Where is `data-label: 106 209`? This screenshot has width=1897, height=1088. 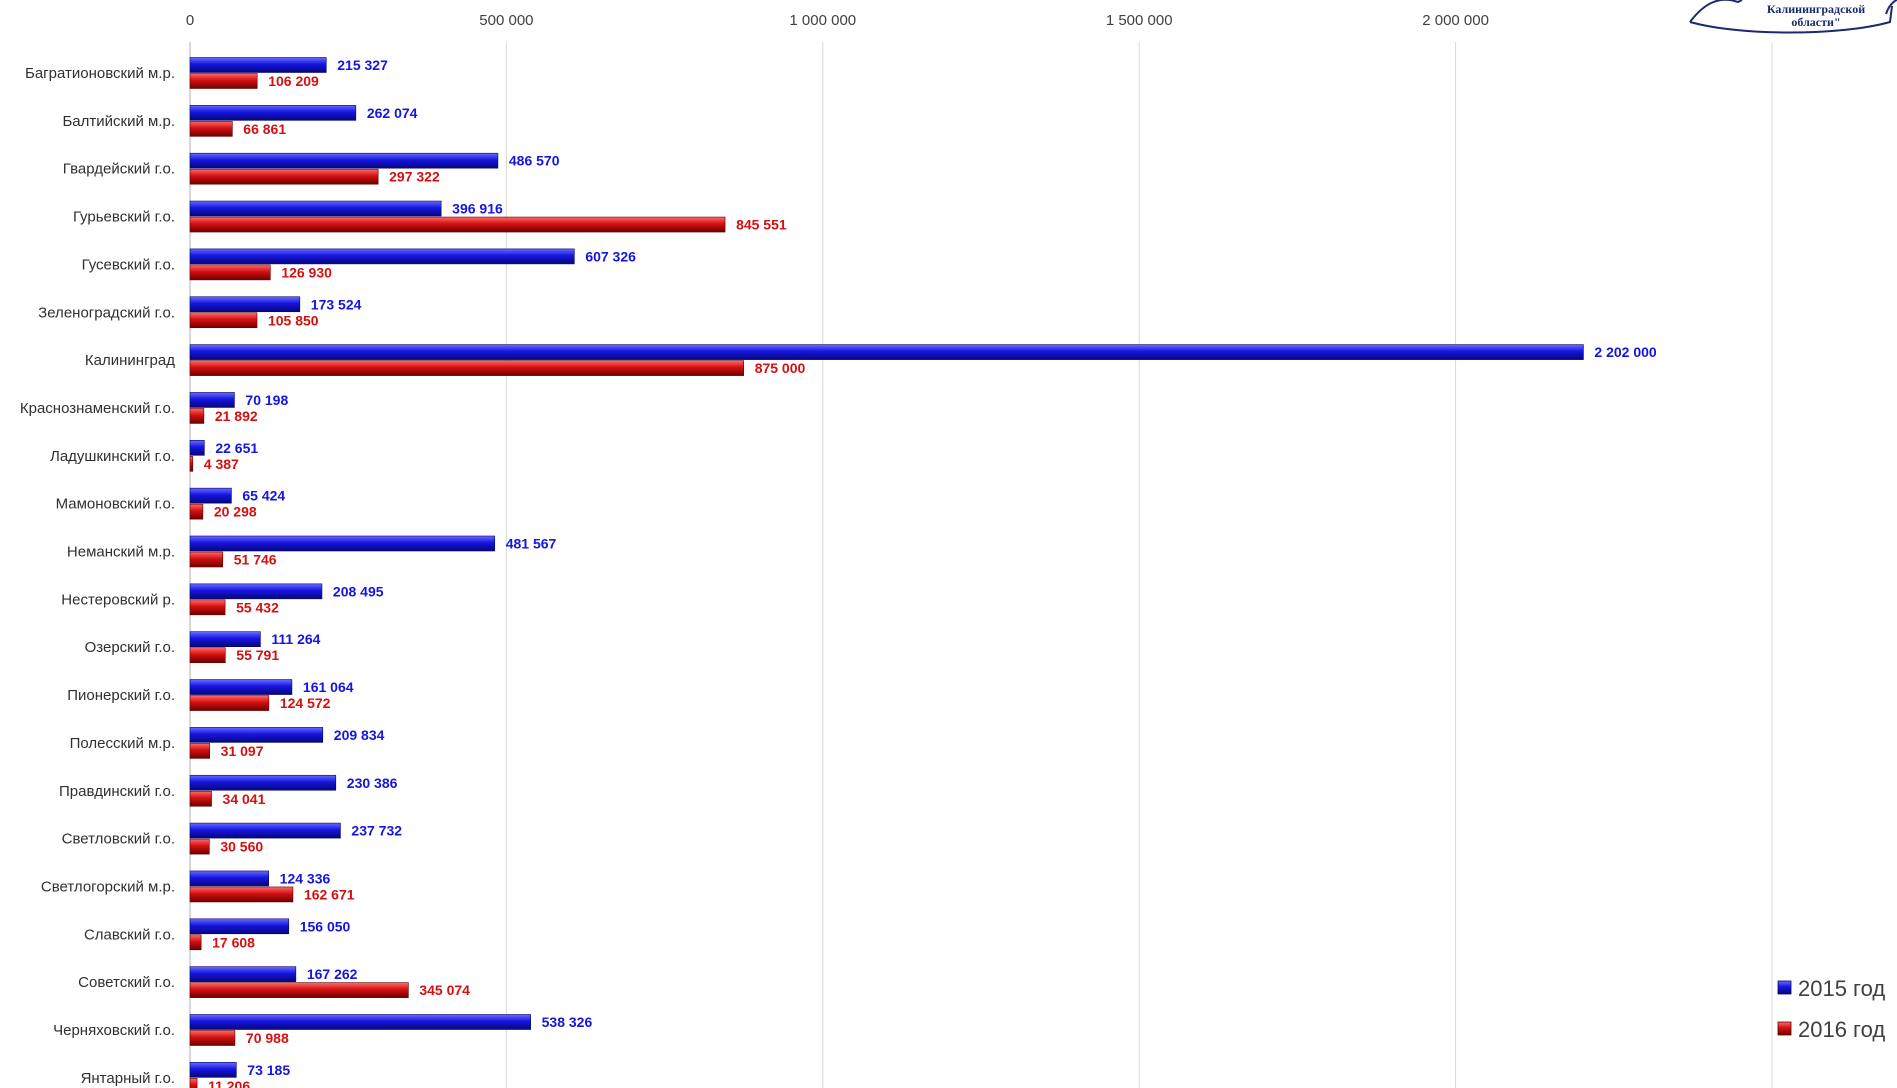 data-label: 106 209 is located at coordinates (293, 81).